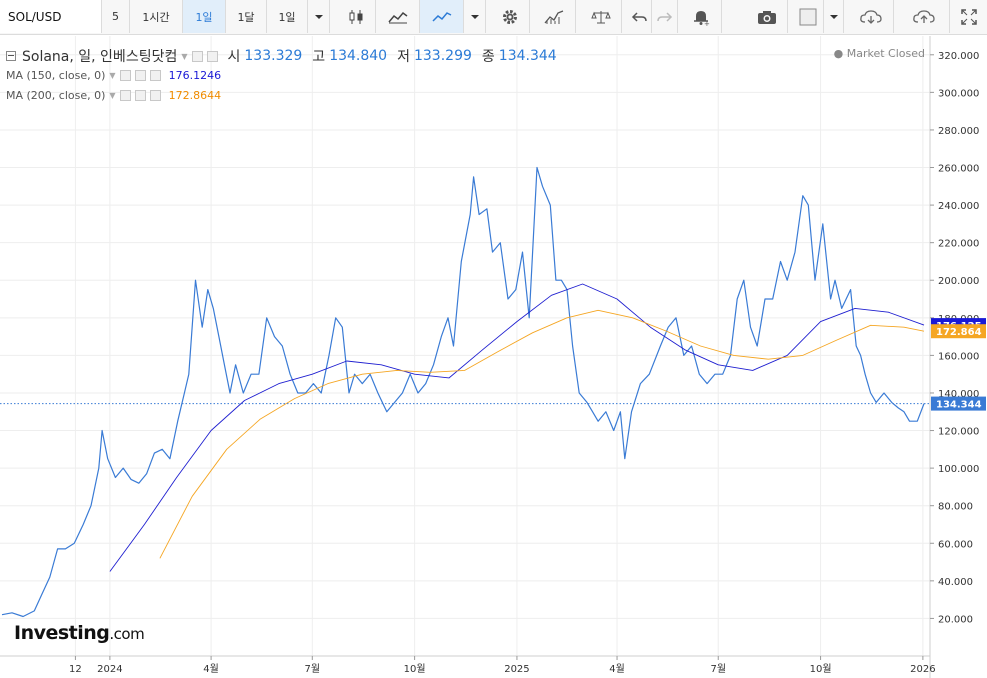 The height and width of the screenshot is (678, 987). I want to click on candlestick-button, so click(356, 16).